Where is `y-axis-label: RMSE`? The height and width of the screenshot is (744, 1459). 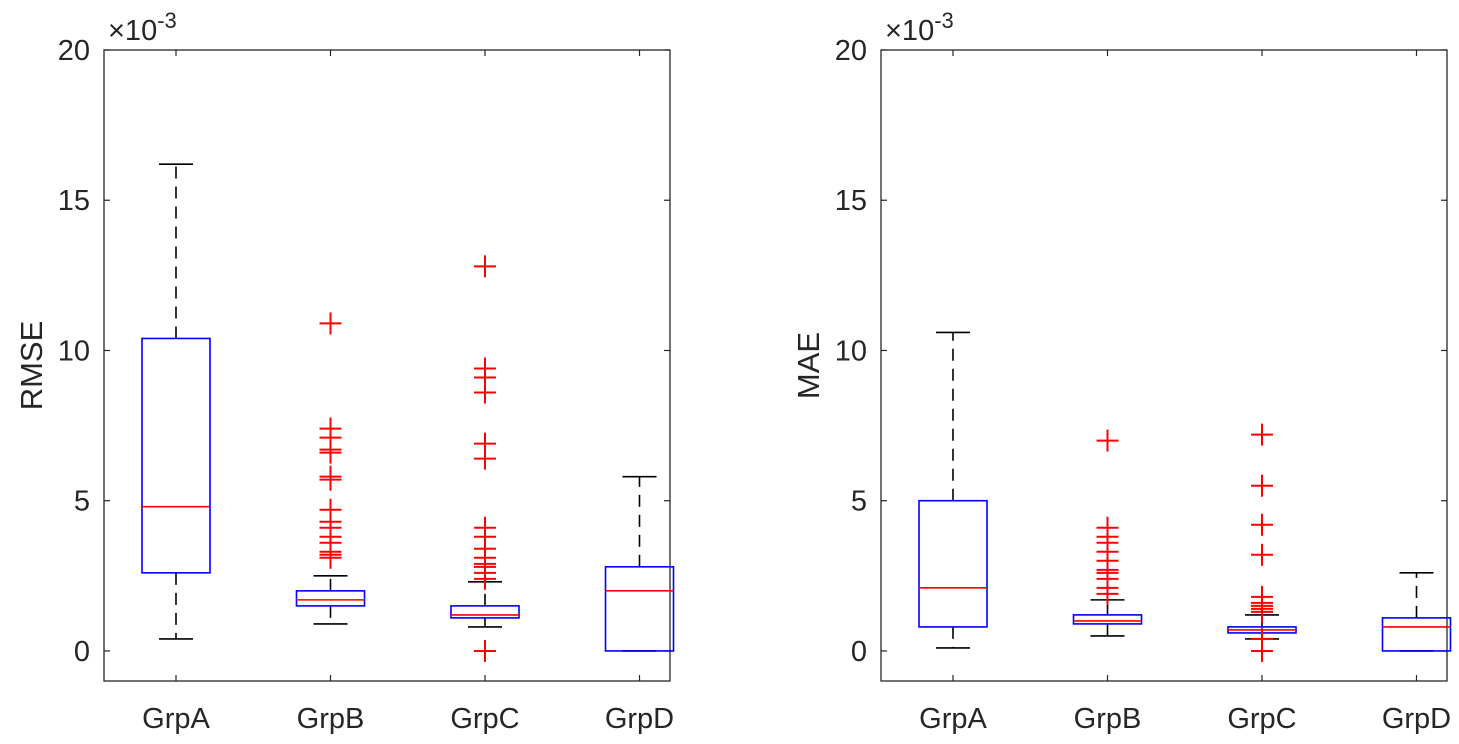
y-axis-label: RMSE is located at coordinates (31, 366).